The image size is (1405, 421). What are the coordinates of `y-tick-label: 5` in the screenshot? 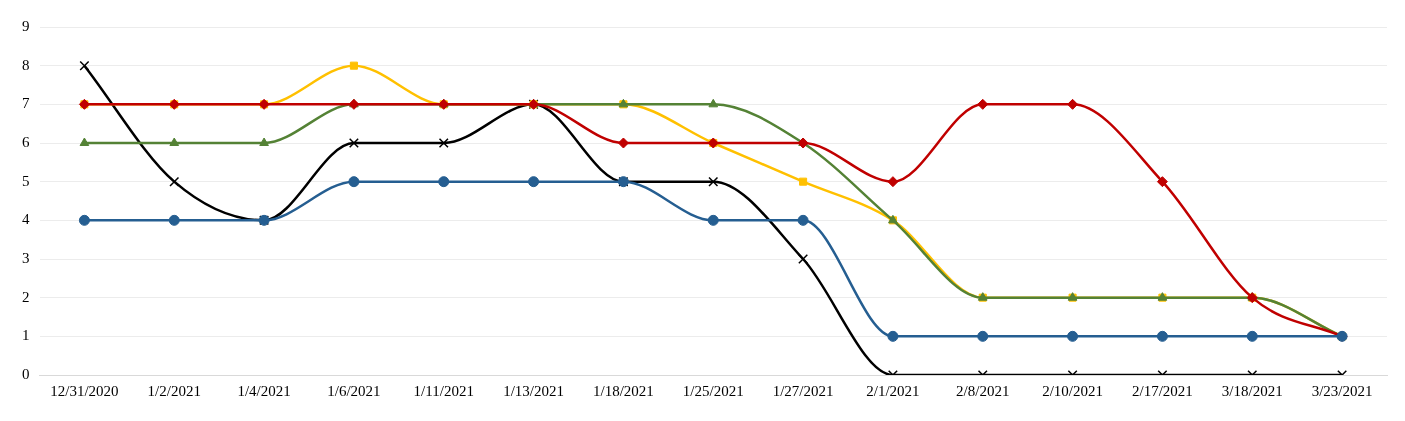 It's located at (26, 180).